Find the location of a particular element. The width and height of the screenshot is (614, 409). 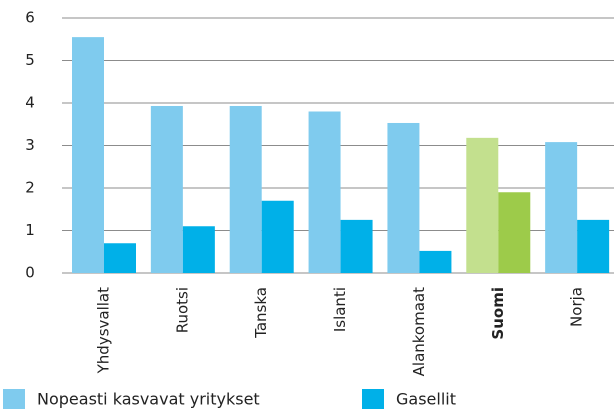

x-tick-label: Yhdysvallat is located at coordinates (104, 330).